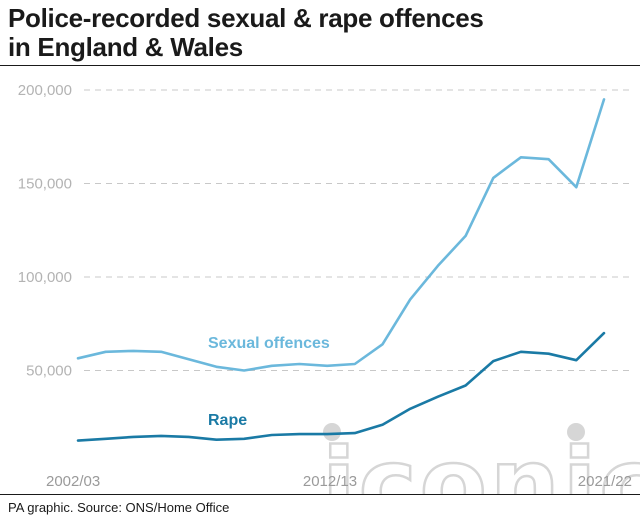  I want to click on footer-divider, so click(320, 494).